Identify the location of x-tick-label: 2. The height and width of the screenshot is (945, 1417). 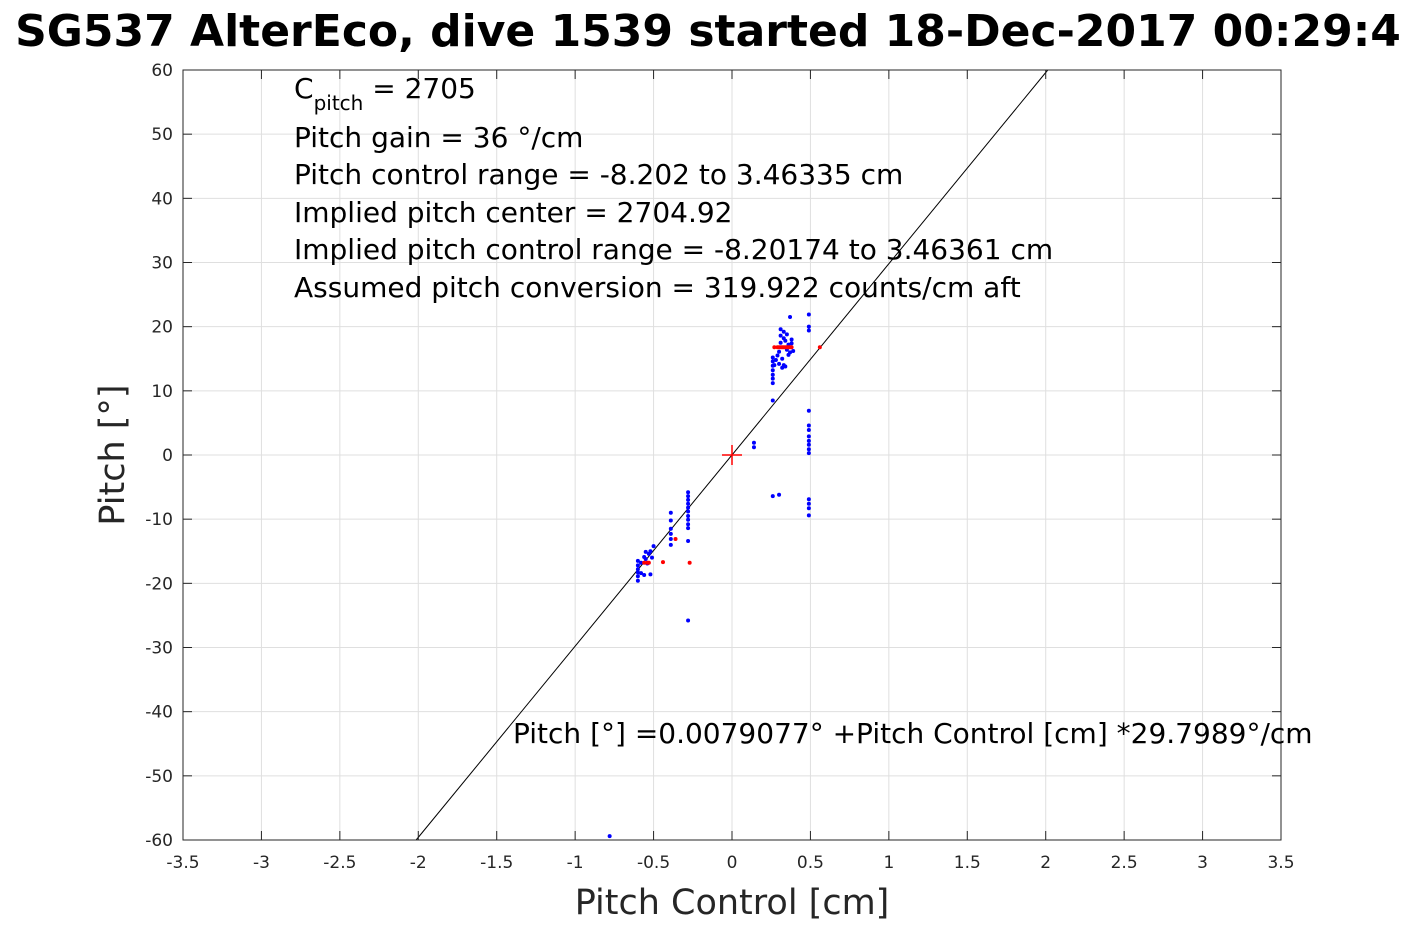
(1045, 863).